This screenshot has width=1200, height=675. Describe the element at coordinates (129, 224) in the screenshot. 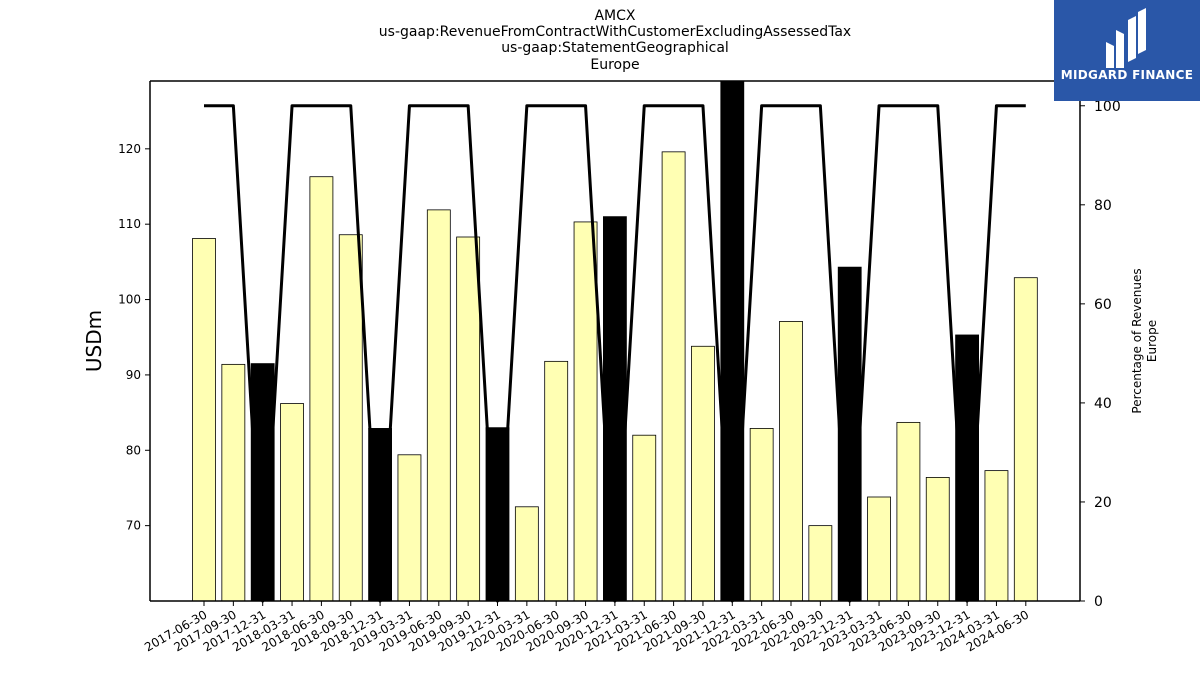

I see `y-tick-label: 110` at that location.